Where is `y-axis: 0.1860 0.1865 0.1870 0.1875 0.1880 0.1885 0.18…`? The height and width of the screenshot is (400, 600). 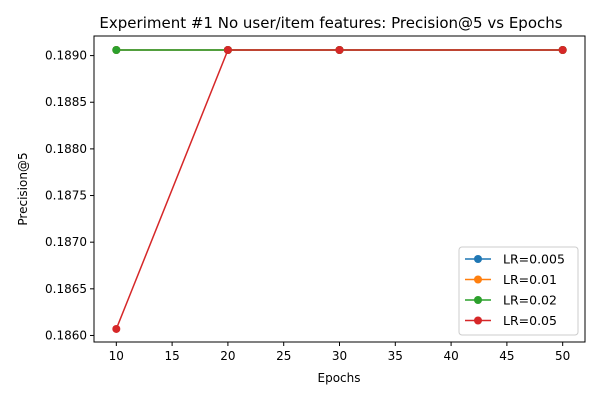
y-axis: 0.1860 0.1865 0.1870 0.1875 0.1880 0.1885 0.18… is located at coordinates (69, 195).